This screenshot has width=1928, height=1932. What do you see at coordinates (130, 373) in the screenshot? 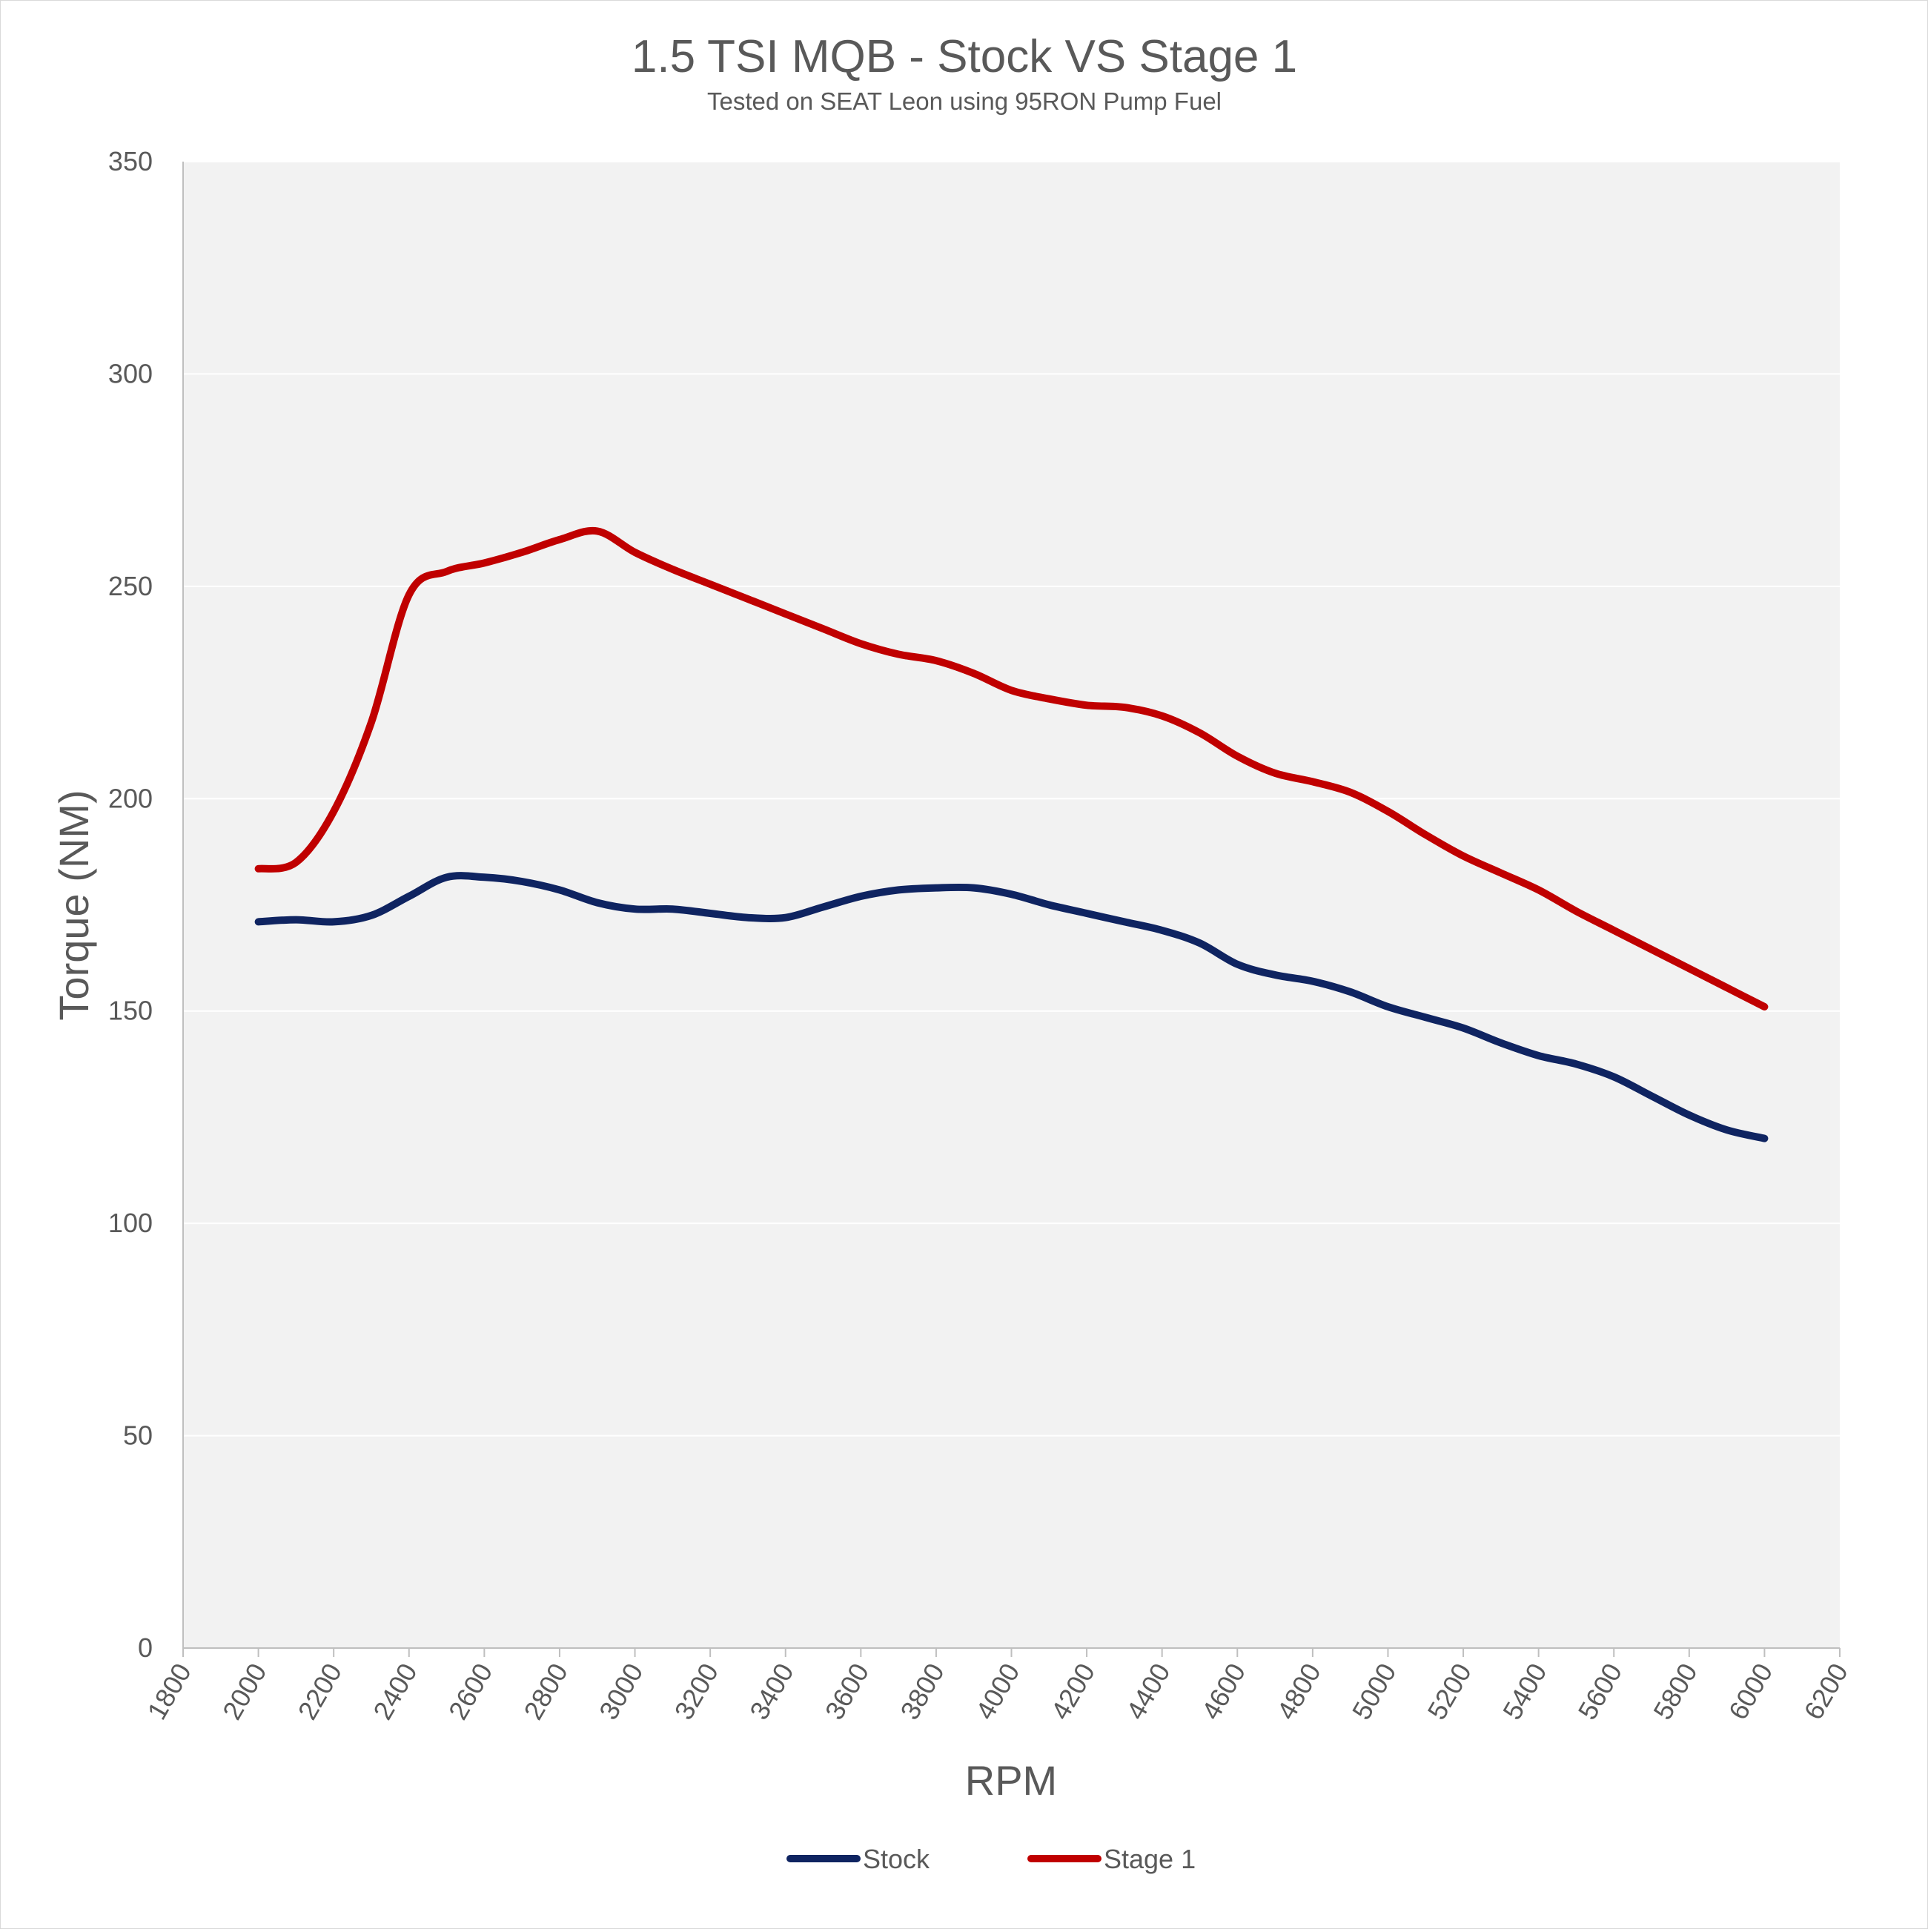
I see `y-tick-label: 300` at bounding box center [130, 373].